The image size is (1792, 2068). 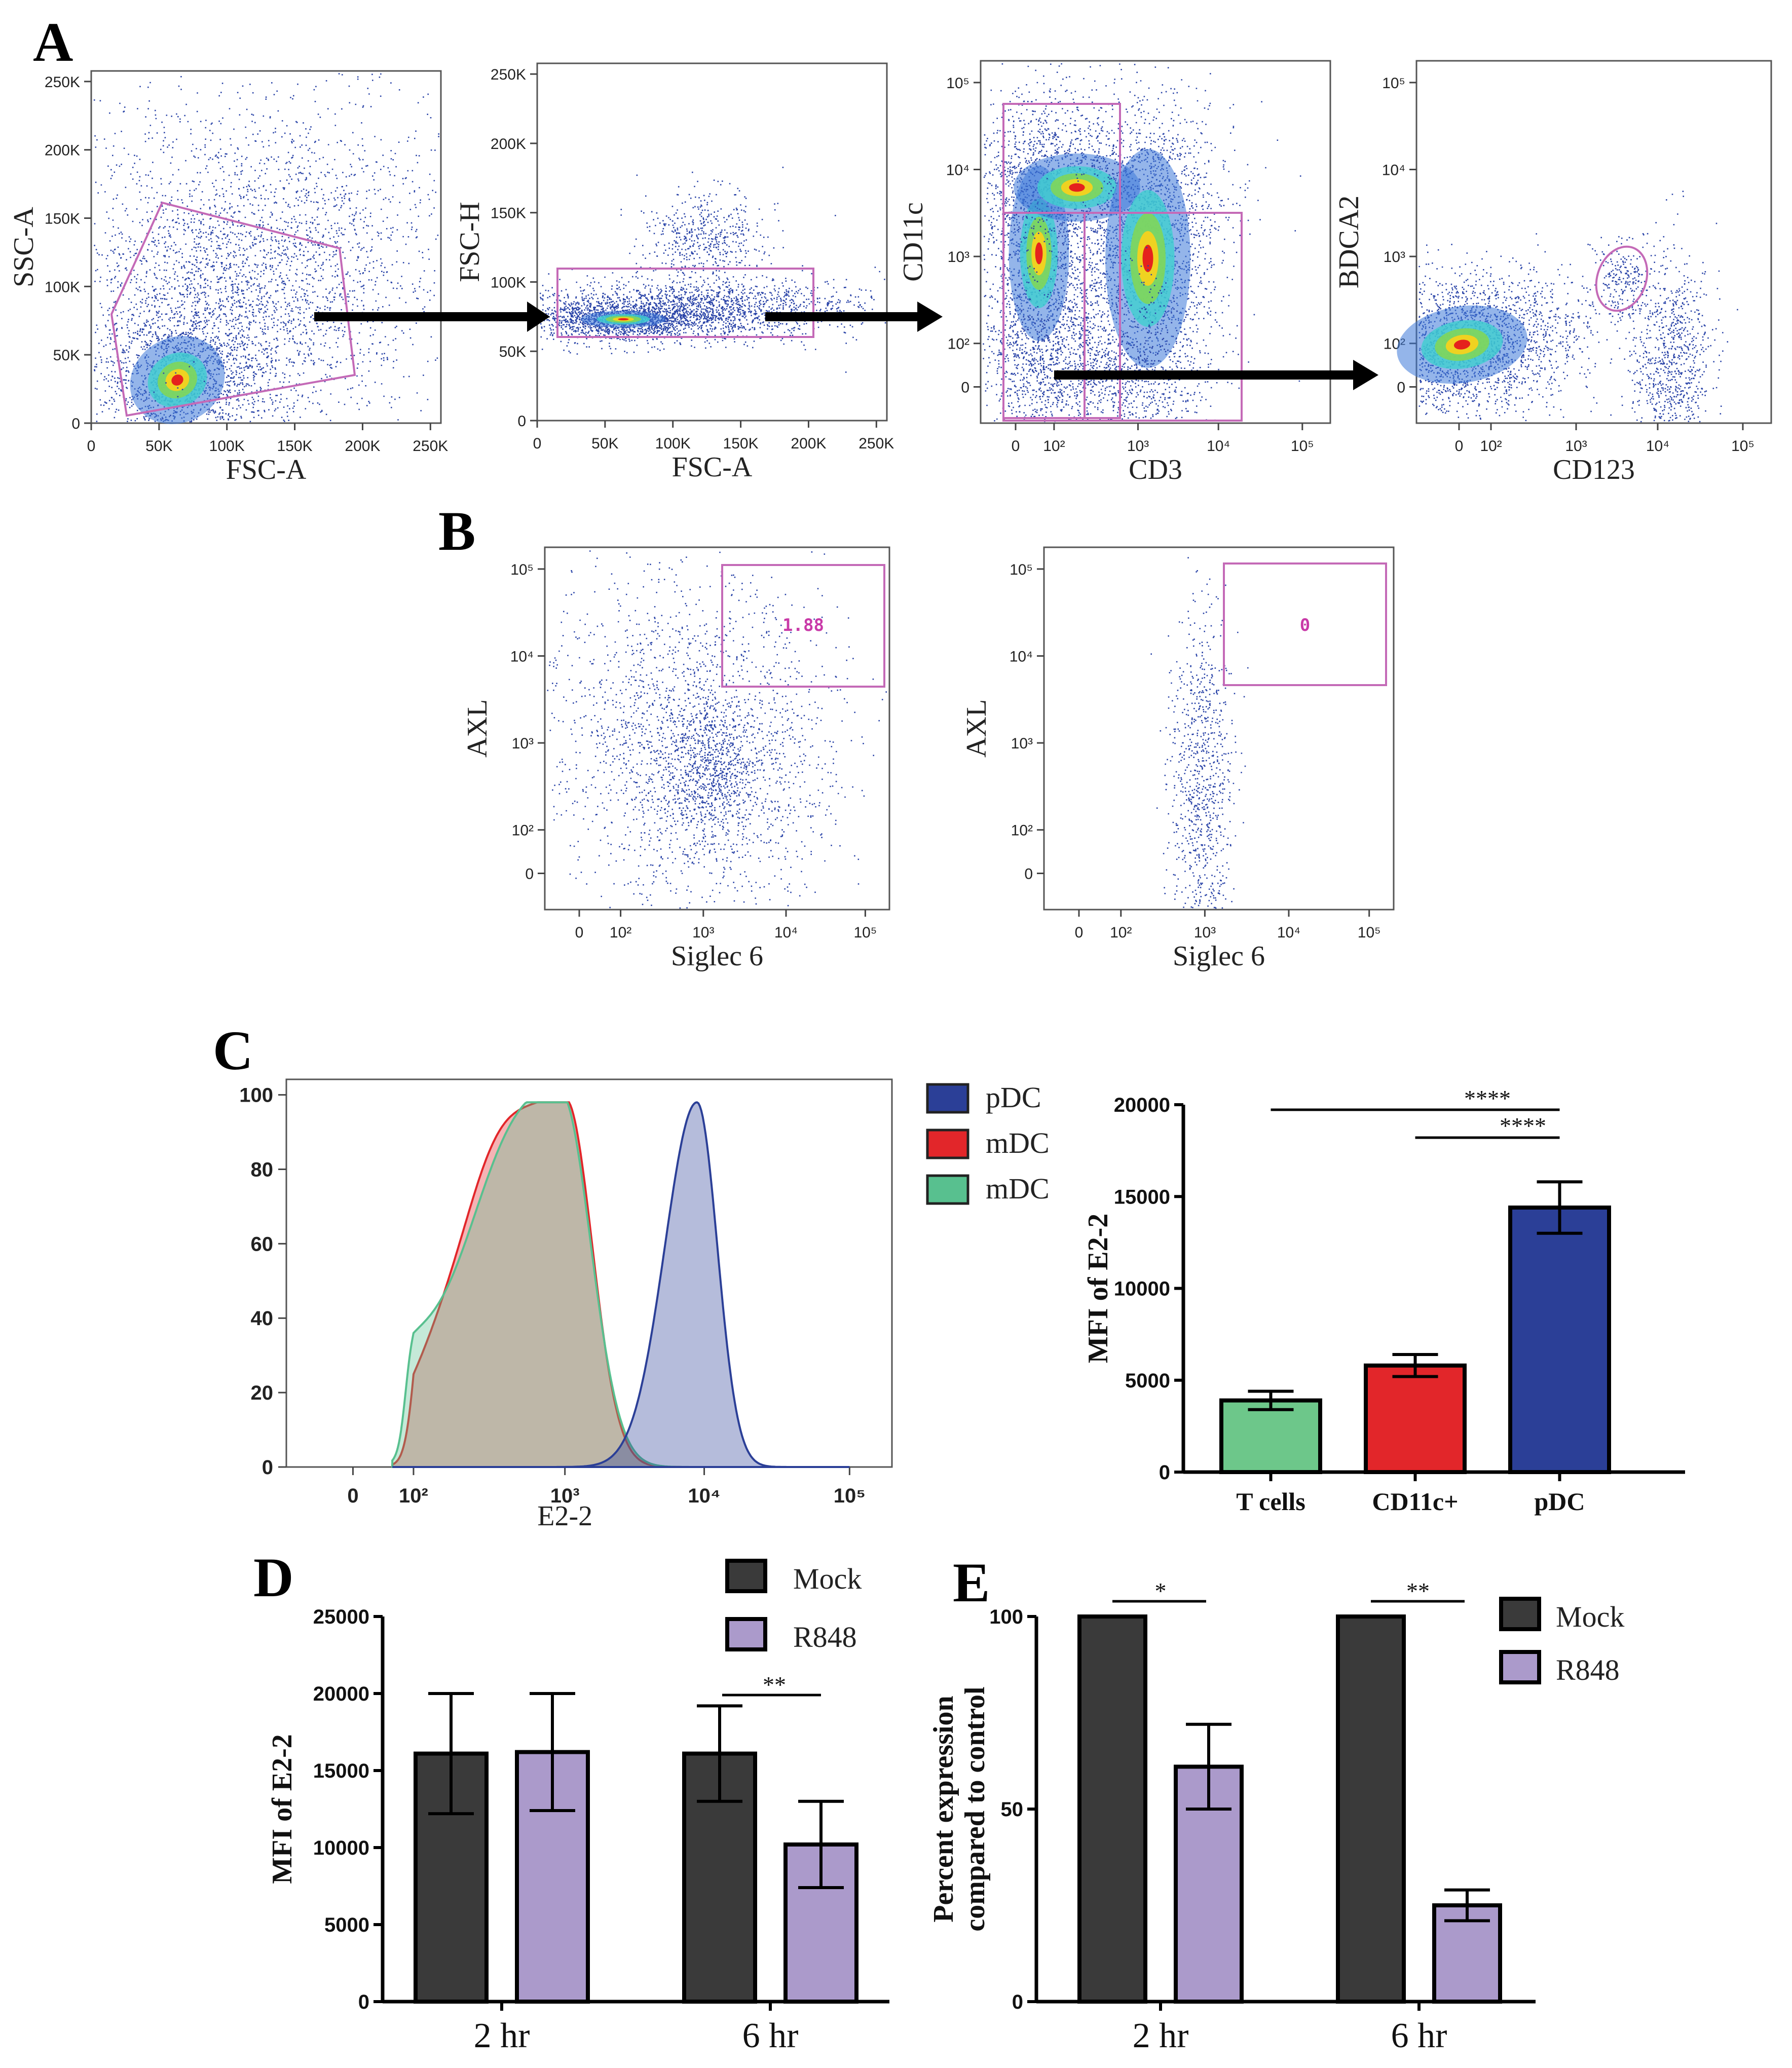 What do you see at coordinates (262, 1393) in the screenshot?
I see `y-tick-label: 20` at bounding box center [262, 1393].